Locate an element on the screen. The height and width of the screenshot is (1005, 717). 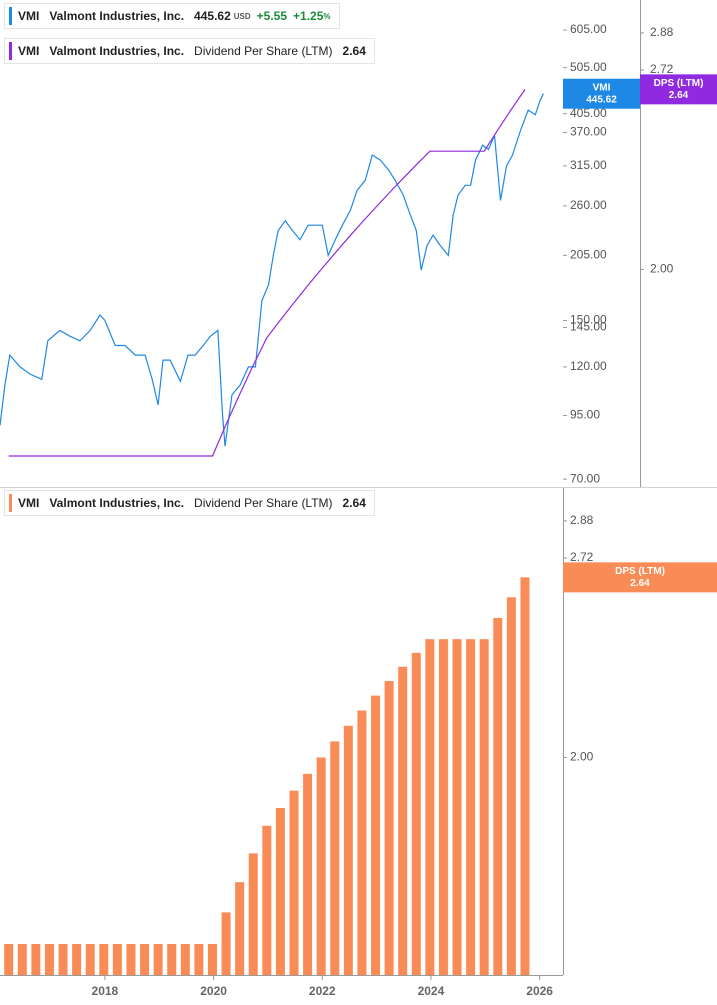
x-tick-label: 2026 is located at coordinates (539, 991).